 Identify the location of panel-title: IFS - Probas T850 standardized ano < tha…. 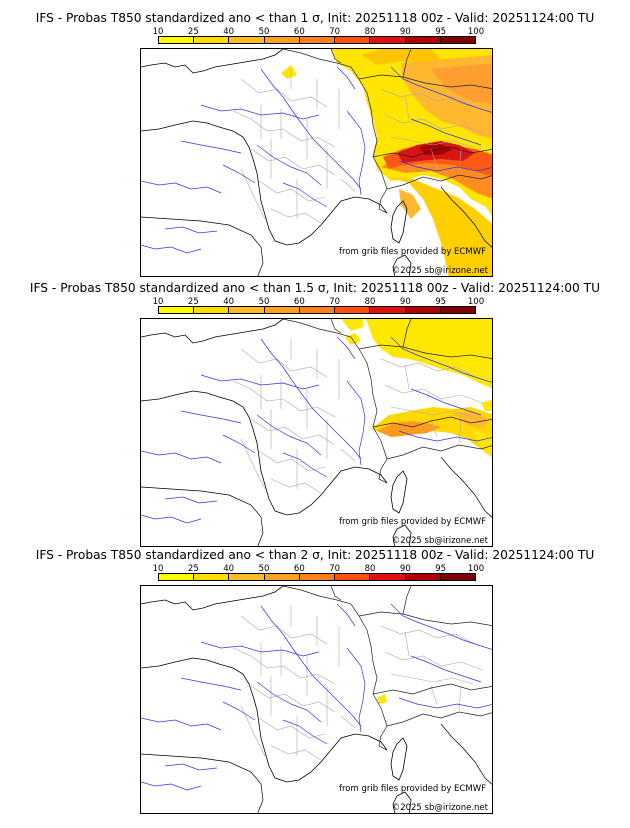
(315, 288).